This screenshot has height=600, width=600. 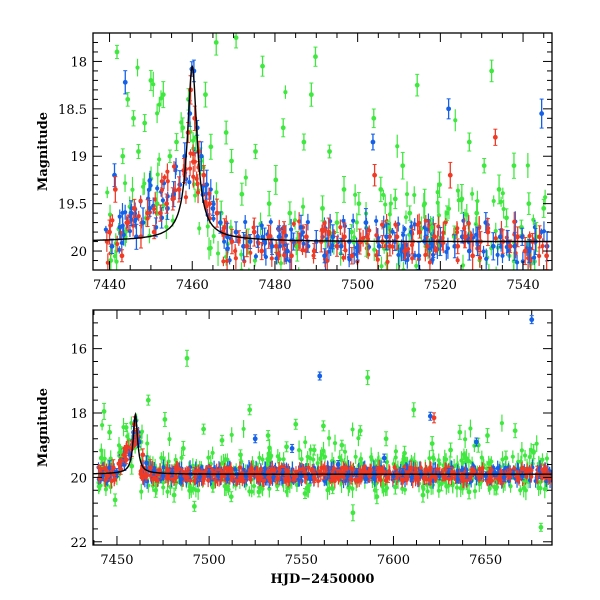 What do you see at coordinates (274, 285) in the screenshot?
I see `x-tick-label: 7480` at bounding box center [274, 285].